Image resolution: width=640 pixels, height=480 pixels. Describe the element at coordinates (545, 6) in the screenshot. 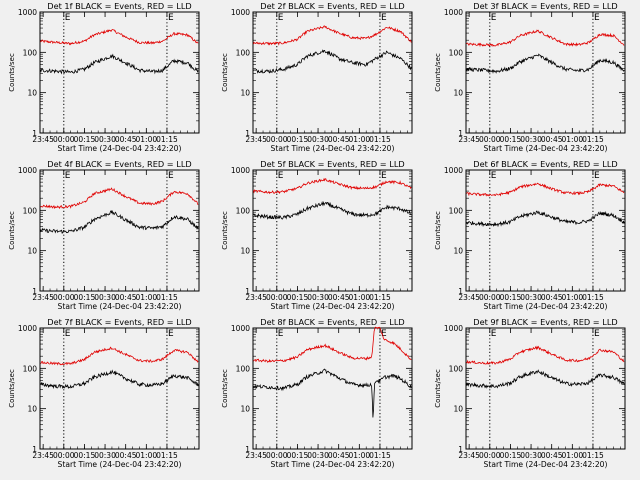

I see `chart-title: Det 3f BLACK = Events, RED = LLD` at that location.